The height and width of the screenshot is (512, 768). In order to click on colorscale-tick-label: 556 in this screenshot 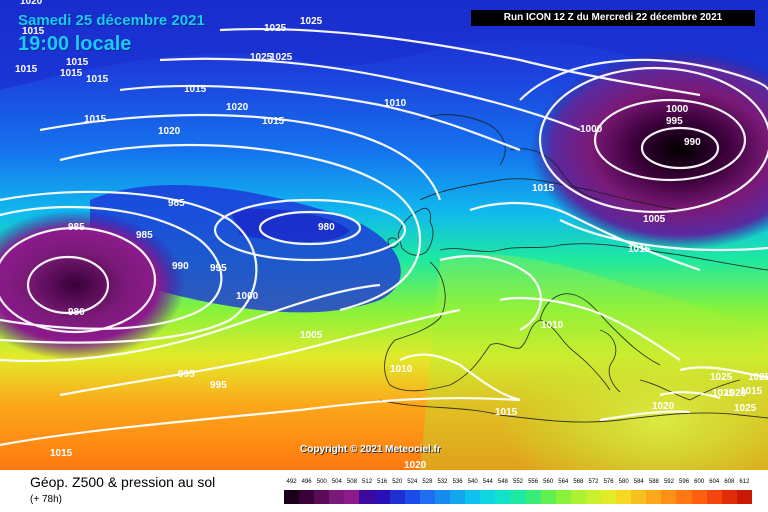, I will do `click(533, 482)`.